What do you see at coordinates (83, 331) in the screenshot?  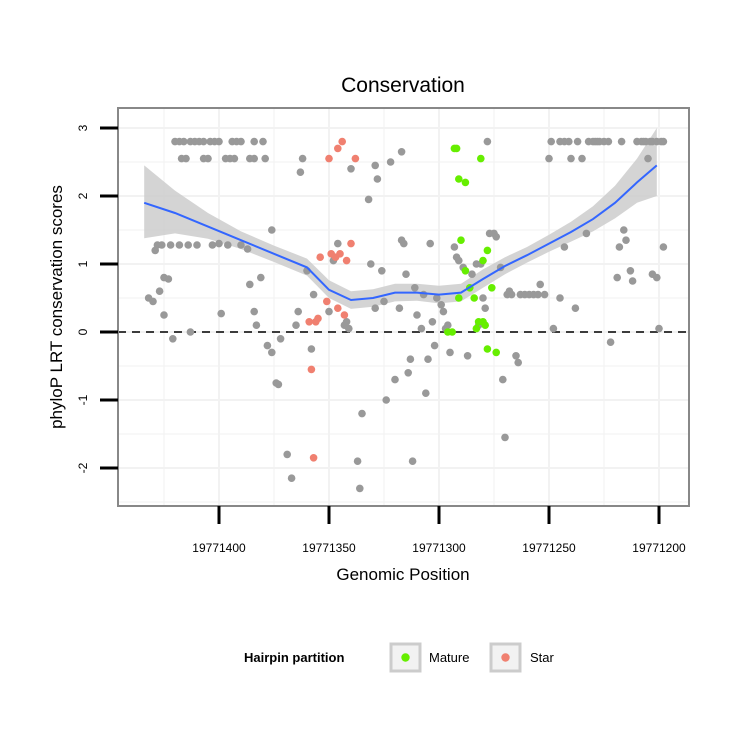 I see `y-tick-label: 0` at bounding box center [83, 331].